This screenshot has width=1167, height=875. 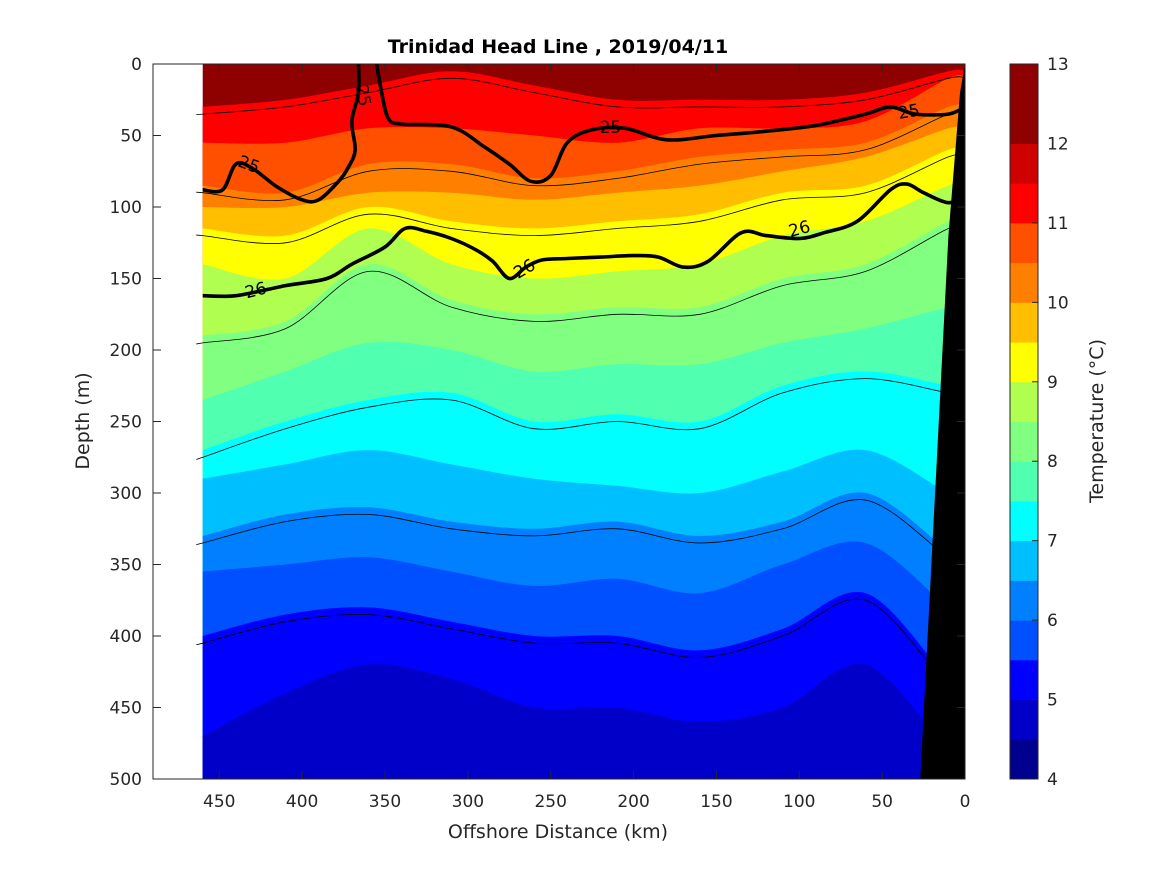 I want to click on colorbar-tick-label: 11, so click(x=1058, y=224).